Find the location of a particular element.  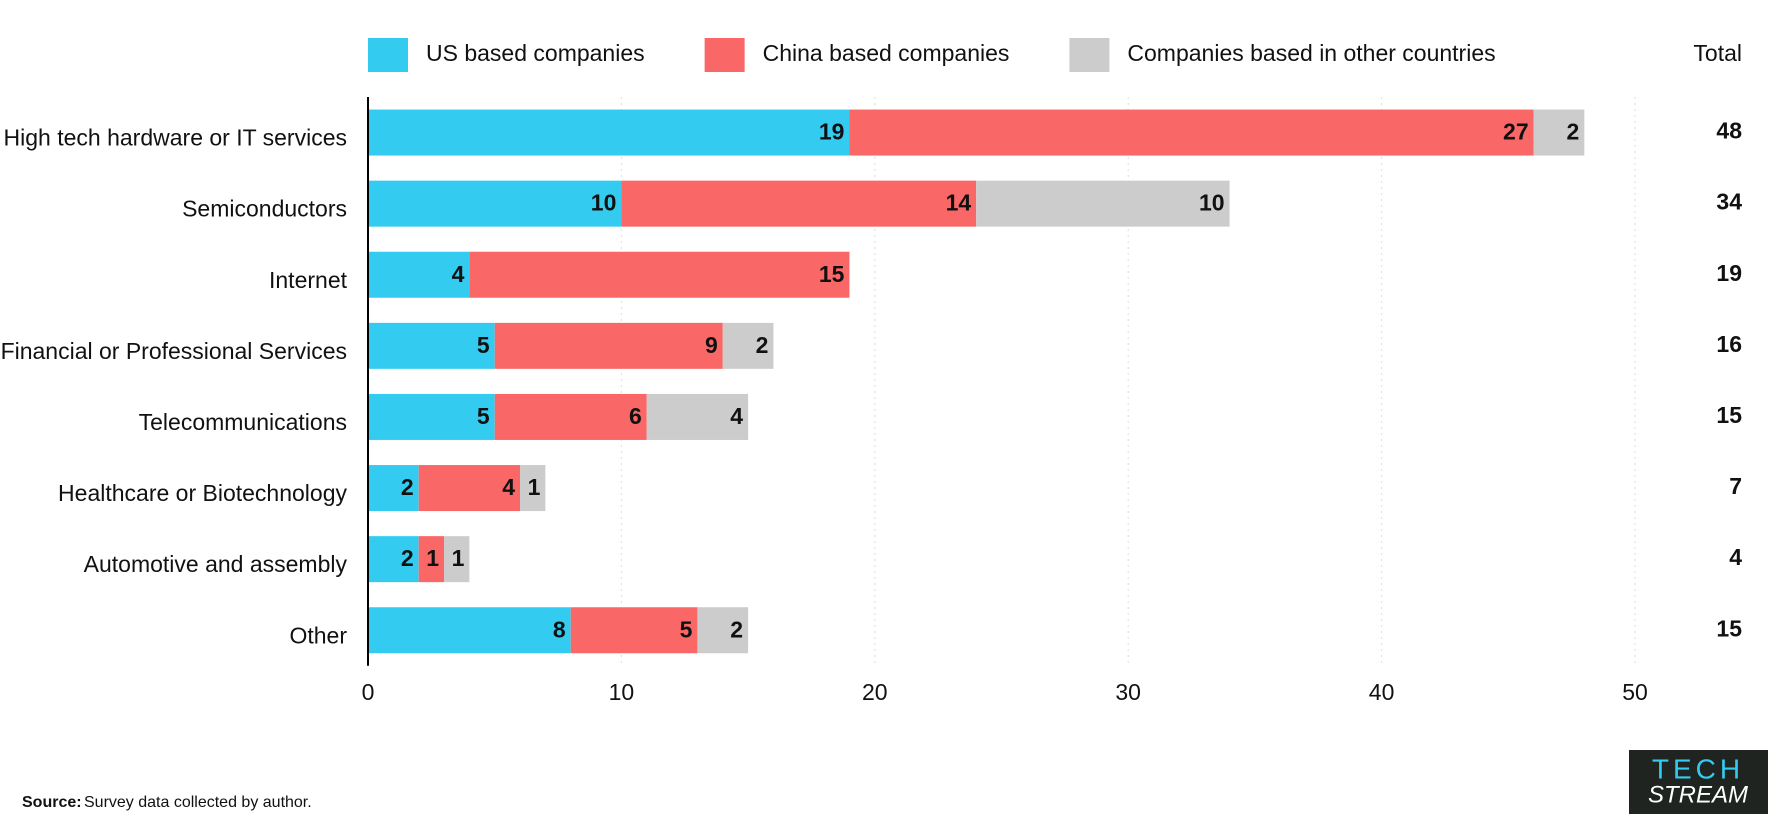

legend-label: Companies based in other countries is located at coordinates (1311, 53).